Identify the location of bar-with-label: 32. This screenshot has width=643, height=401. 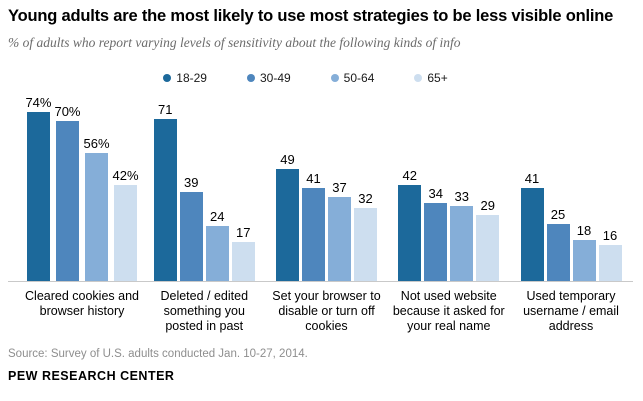
(365, 236).